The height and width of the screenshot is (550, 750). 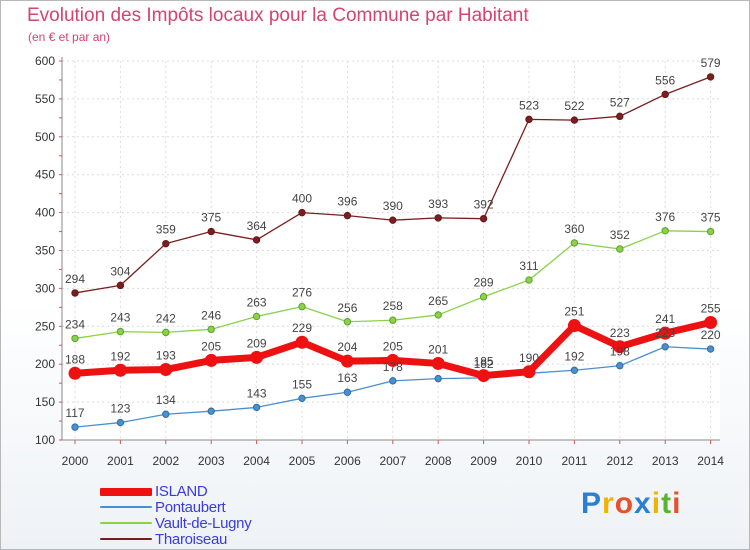 I want to click on data-label-vault-de-lugny: 352, so click(x=620, y=235).